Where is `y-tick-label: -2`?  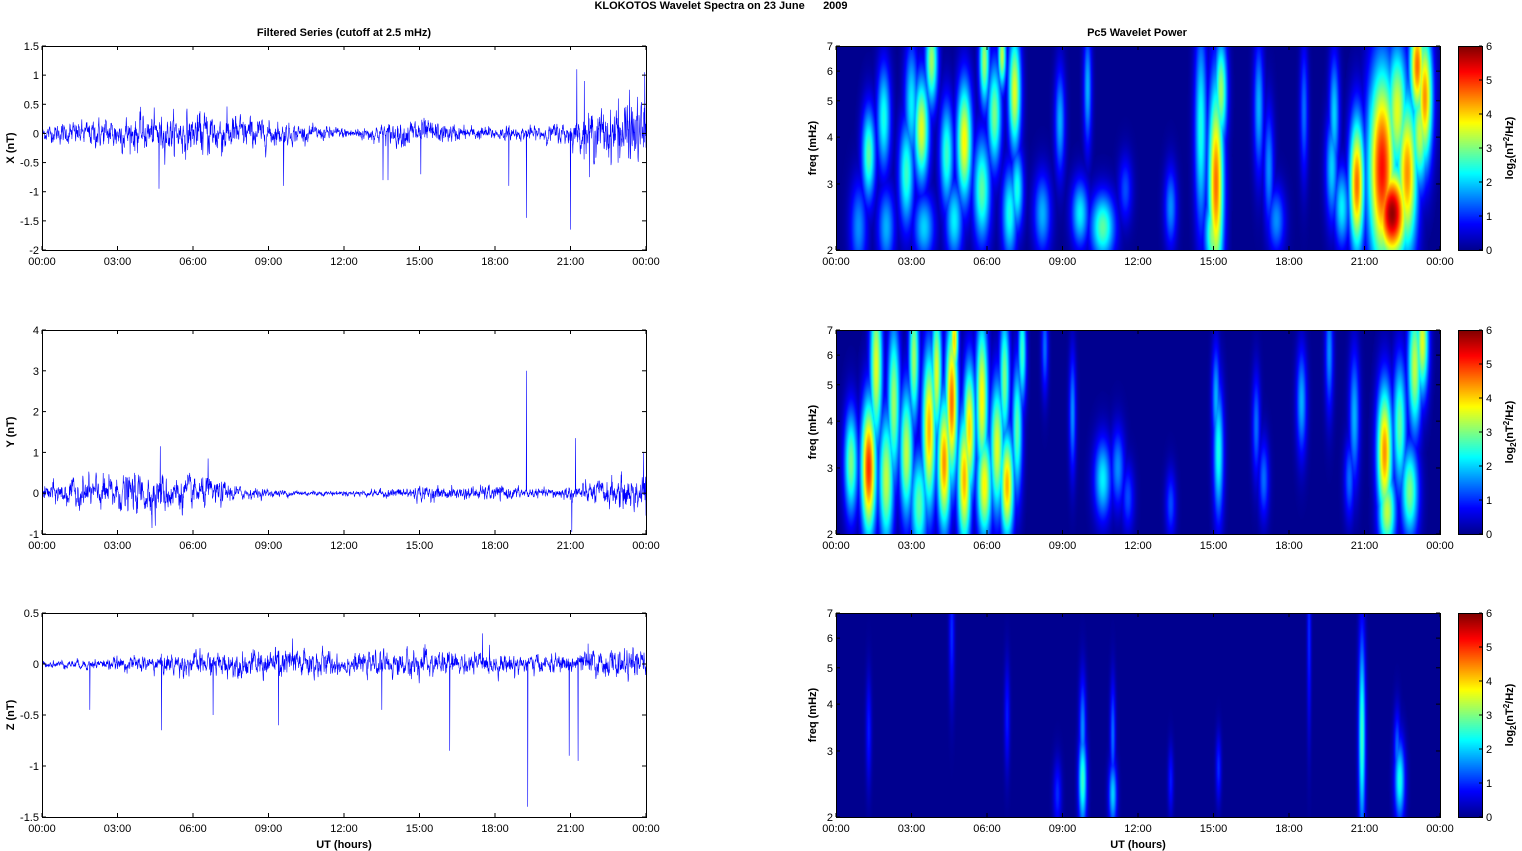 y-tick-label: -2 is located at coordinates (34, 251).